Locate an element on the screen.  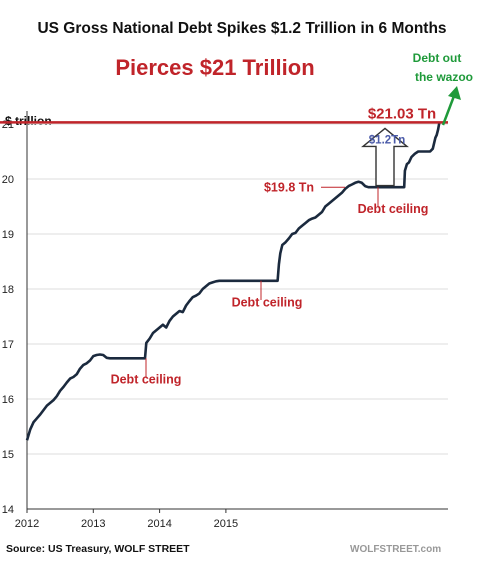
x-tick-label: 2014 is located at coordinates (159, 524).